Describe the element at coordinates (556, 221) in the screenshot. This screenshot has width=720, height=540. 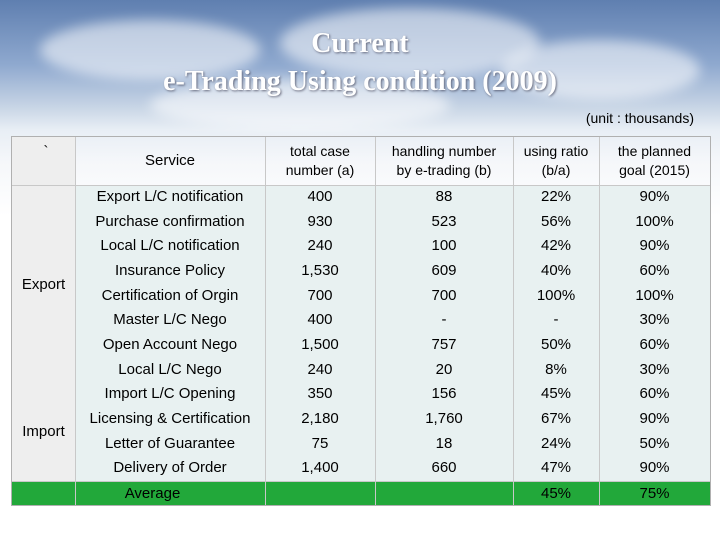
I see `cell-using-ratio: 56%` at that location.